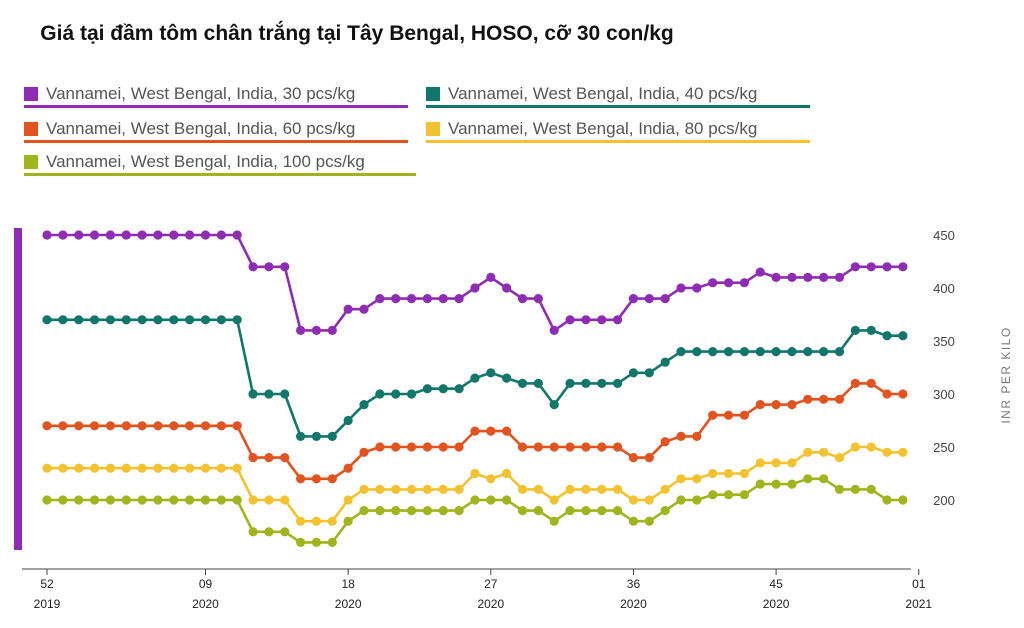  Describe the element at coordinates (216, 129) in the screenshot. I see `legend-item-60: Vannamei, West Bengal, India, 60 pcs/kg` at that location.